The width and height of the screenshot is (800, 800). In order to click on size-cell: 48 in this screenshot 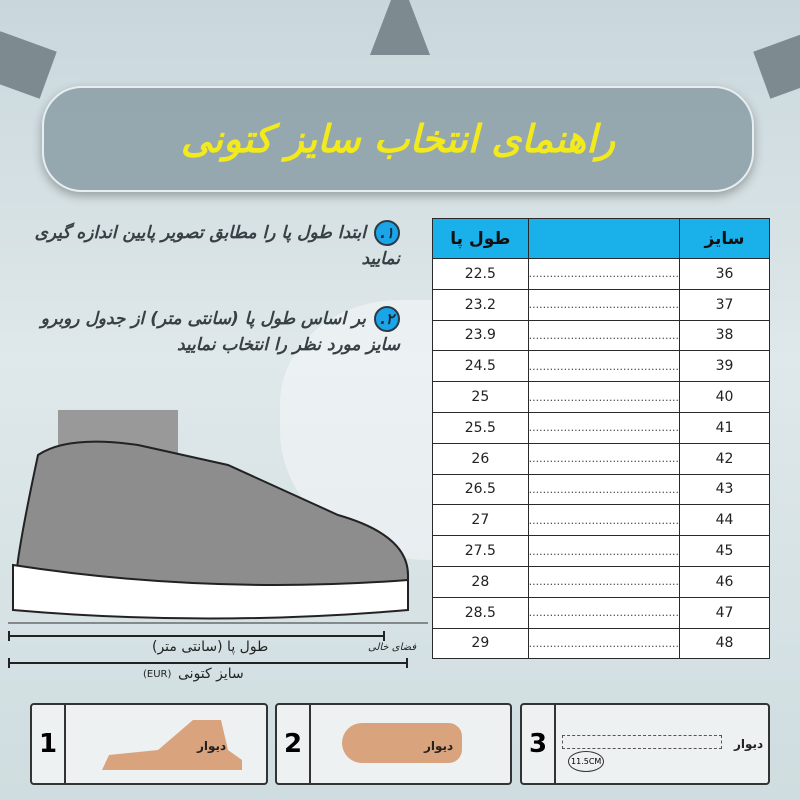, I will do `click(724, 643)`.